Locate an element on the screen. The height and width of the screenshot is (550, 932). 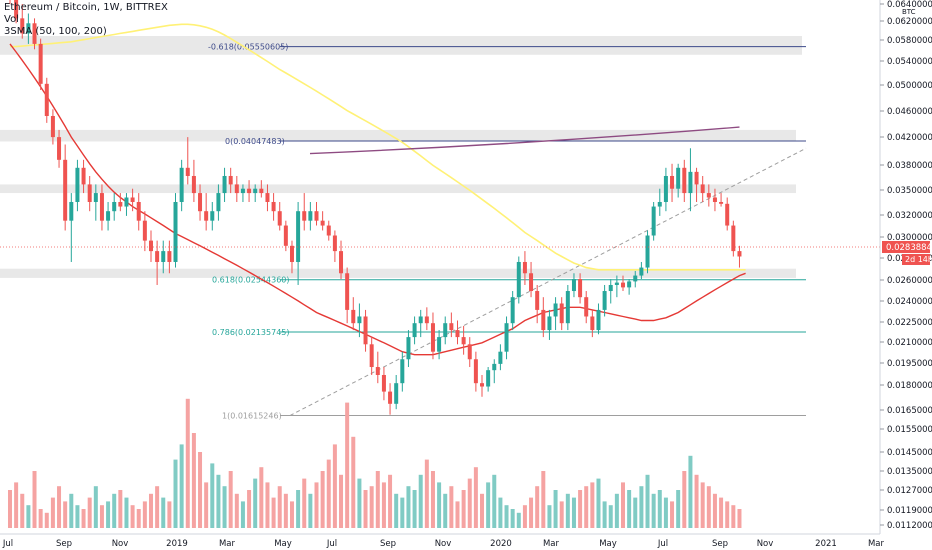
fib-label-3: 0.786(0.02135745) is located at coordinates (251, 332).